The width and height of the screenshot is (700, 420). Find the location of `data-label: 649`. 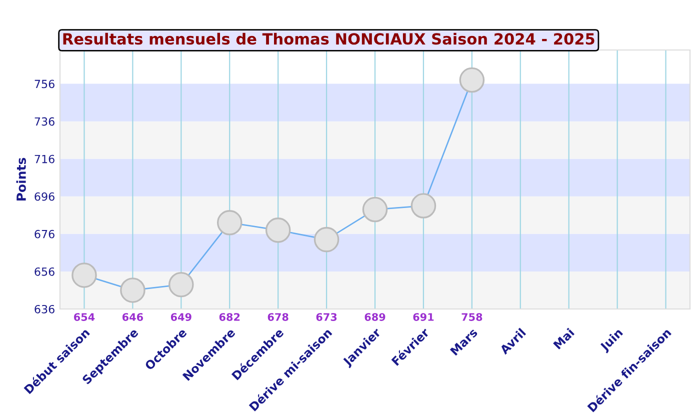

data-label: 649 is located at coordinates (181, 317).